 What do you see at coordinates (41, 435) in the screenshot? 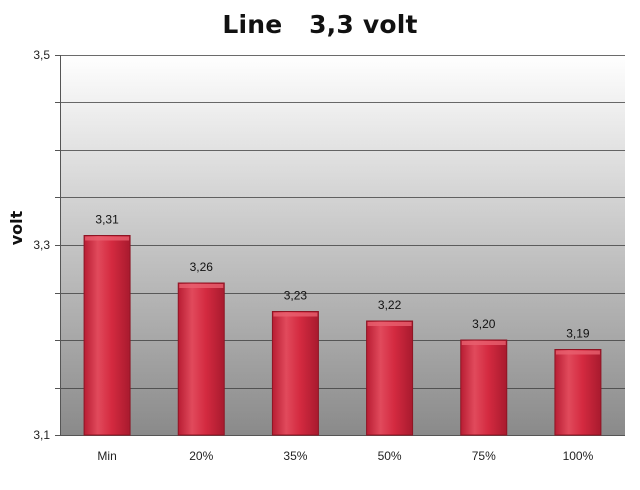
I see `y-tick-label: 3,1` at bounding box center [41, 435].